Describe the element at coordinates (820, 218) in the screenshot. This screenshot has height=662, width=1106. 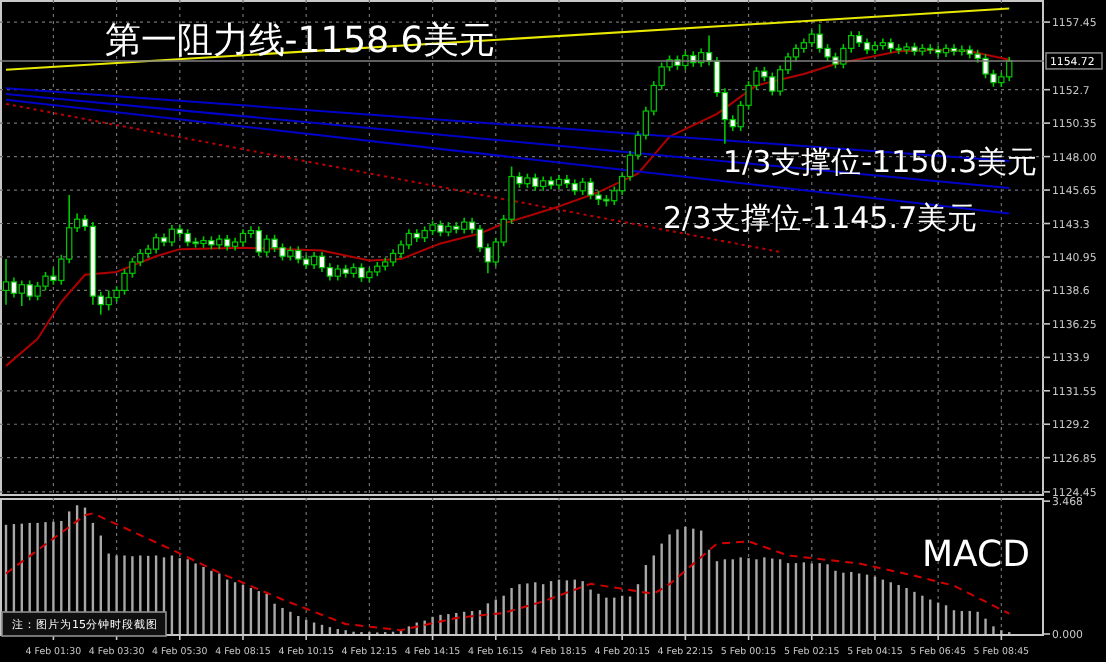
I see `annotation: 2/3支撑位-1145.7美元` at that location.